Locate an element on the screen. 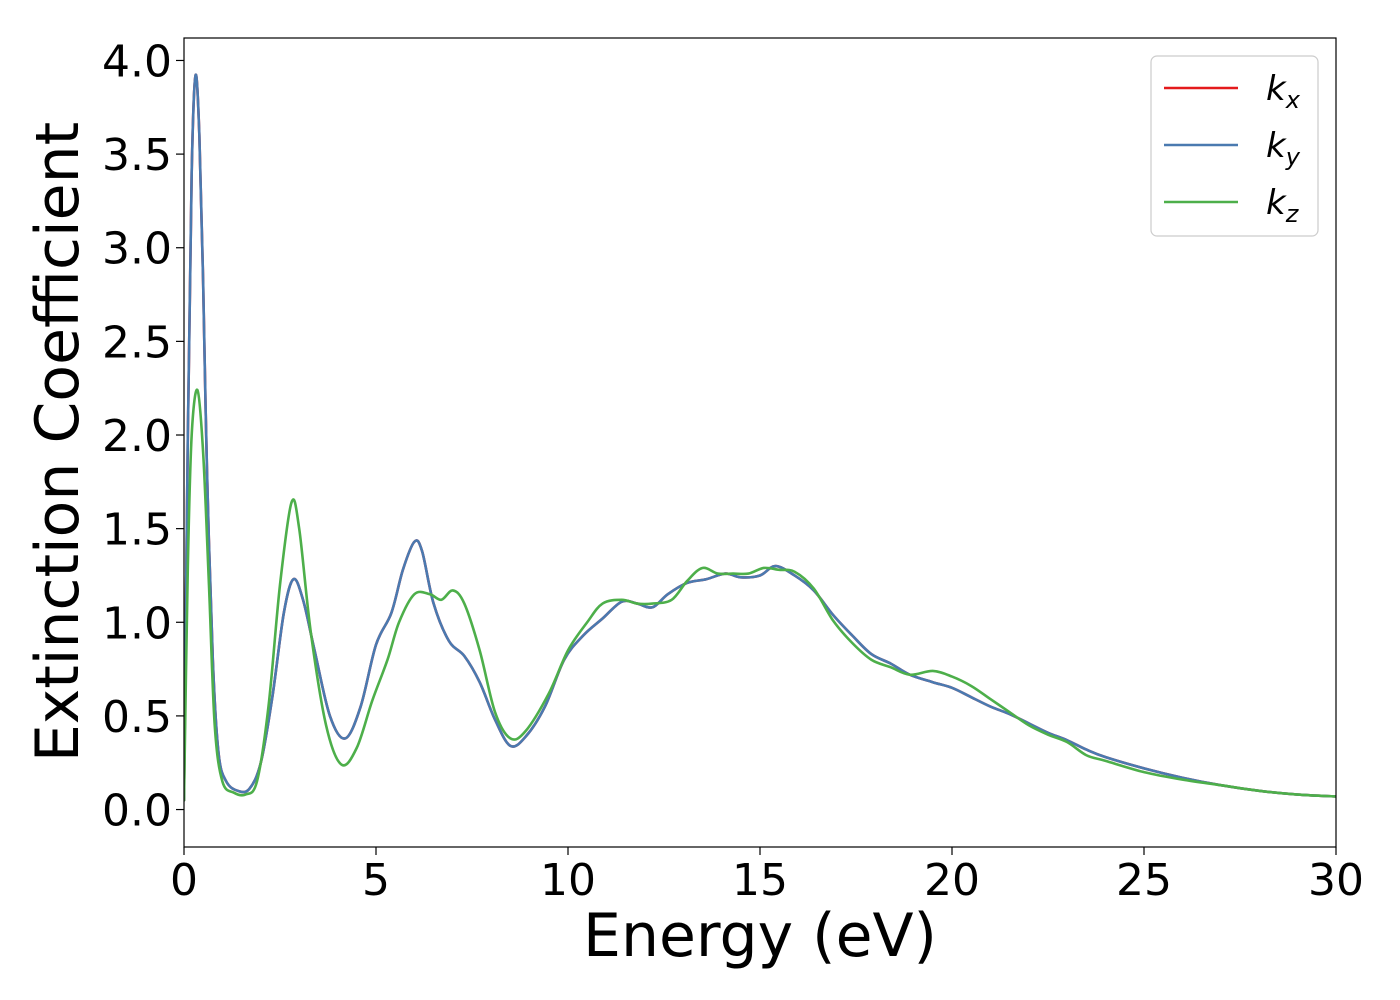  y-tick-label: 2.0 is located at coordinates (137, 436).